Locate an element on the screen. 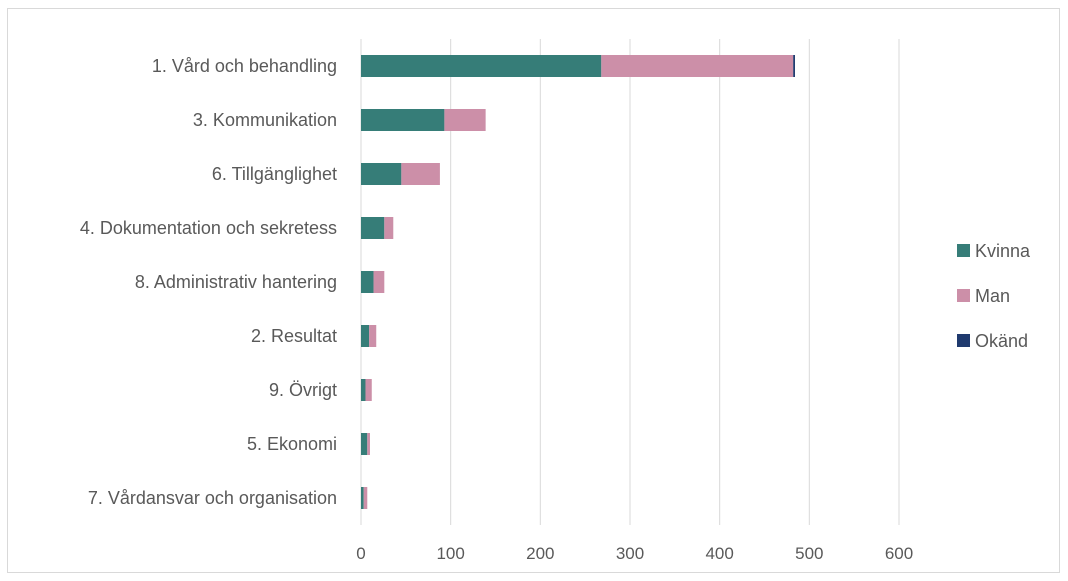  x-tick-labels: 0 100 200 300 400 500 600 is located at coordinates (634, 553).